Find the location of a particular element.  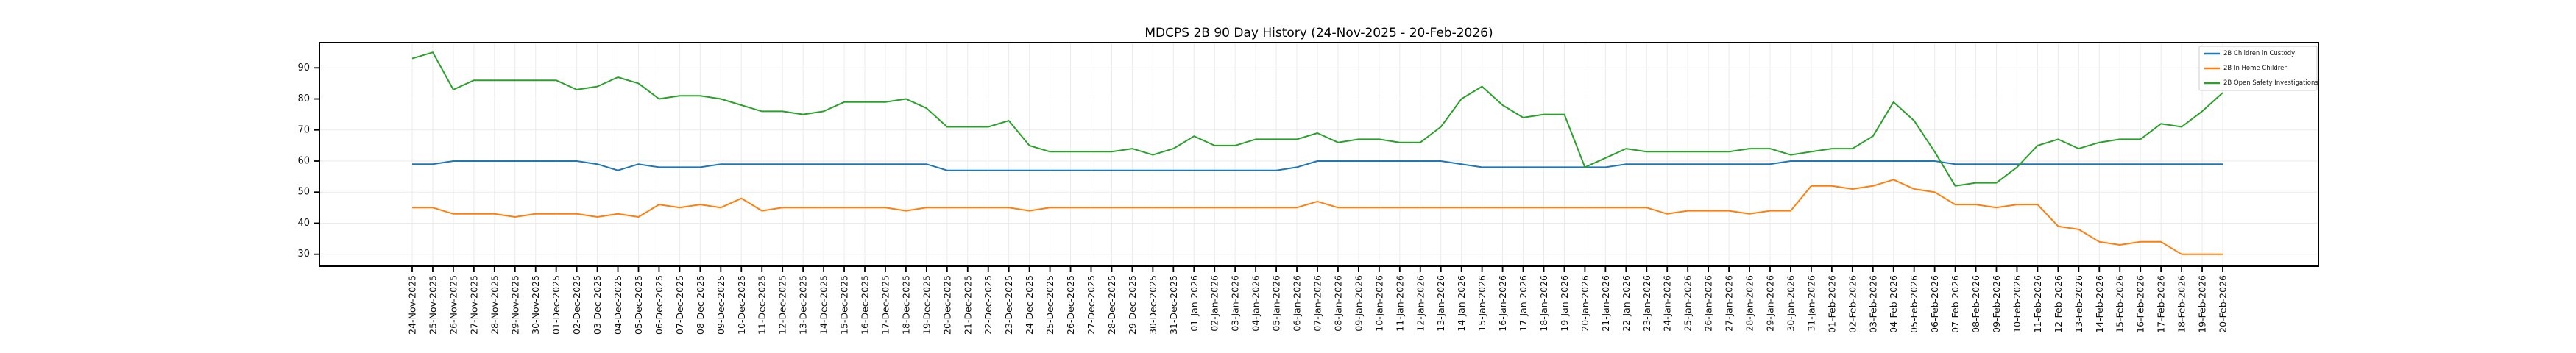

x-tick-label: 24-Nov-2025 is located at coordinates (412, 305).